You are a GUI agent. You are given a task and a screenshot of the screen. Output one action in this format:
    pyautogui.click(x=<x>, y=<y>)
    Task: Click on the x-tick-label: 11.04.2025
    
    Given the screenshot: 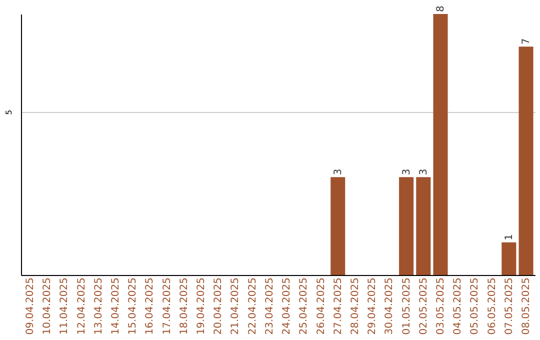 What is the action you would take?
    pyautogui.click(x=64, y=306)
    